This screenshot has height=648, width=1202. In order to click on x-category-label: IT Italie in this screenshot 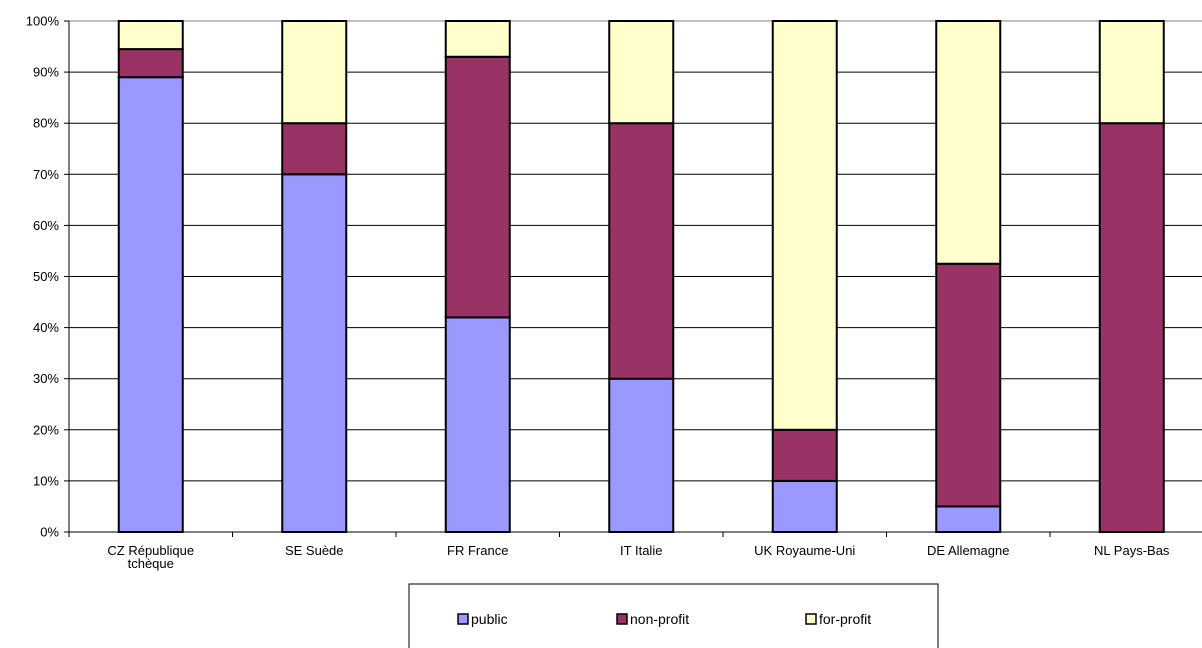, I will do `click(641, 550)`.